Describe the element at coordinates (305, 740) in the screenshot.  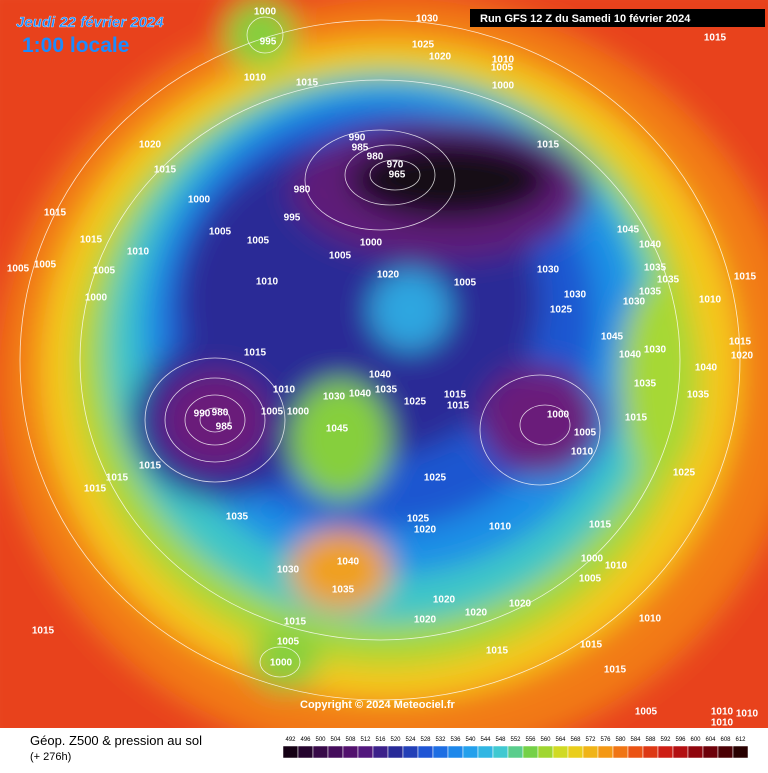
I see `scale-label: 496` at that location.